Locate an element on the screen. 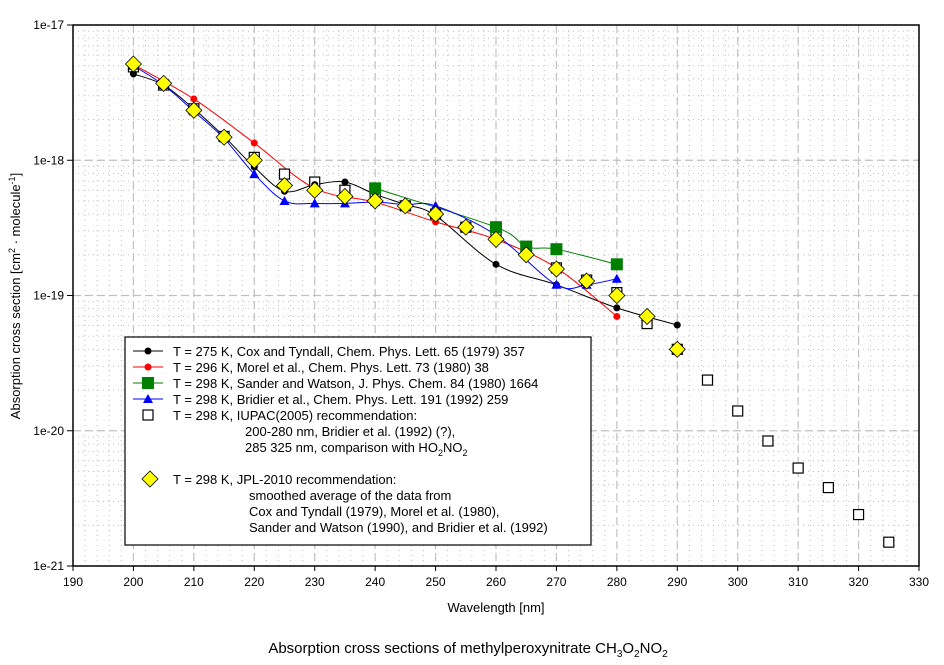 The image size is (944, 665). y-axis-title-sup: 2 is located at coordinates (12, 250).